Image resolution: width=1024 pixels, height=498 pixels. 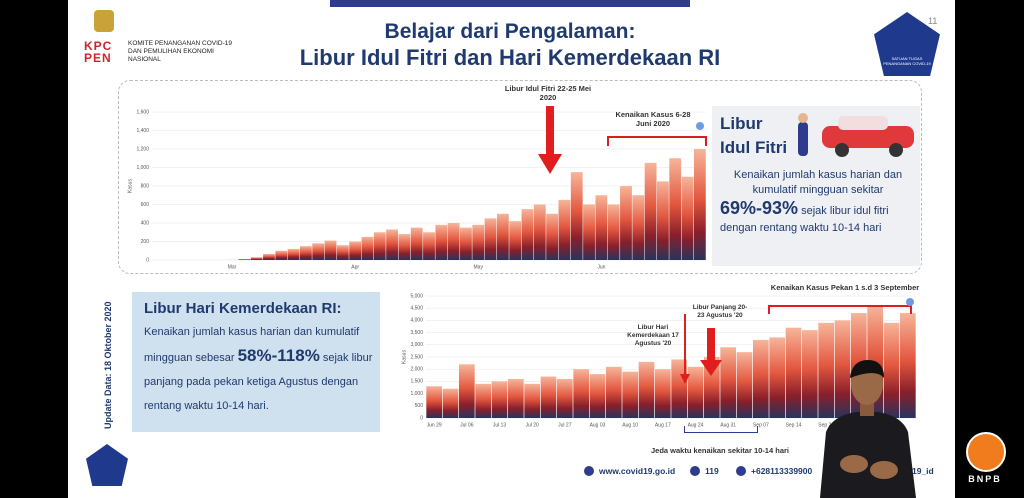 I want to click on y-tick-label: 0, so click(x=421, y=418).